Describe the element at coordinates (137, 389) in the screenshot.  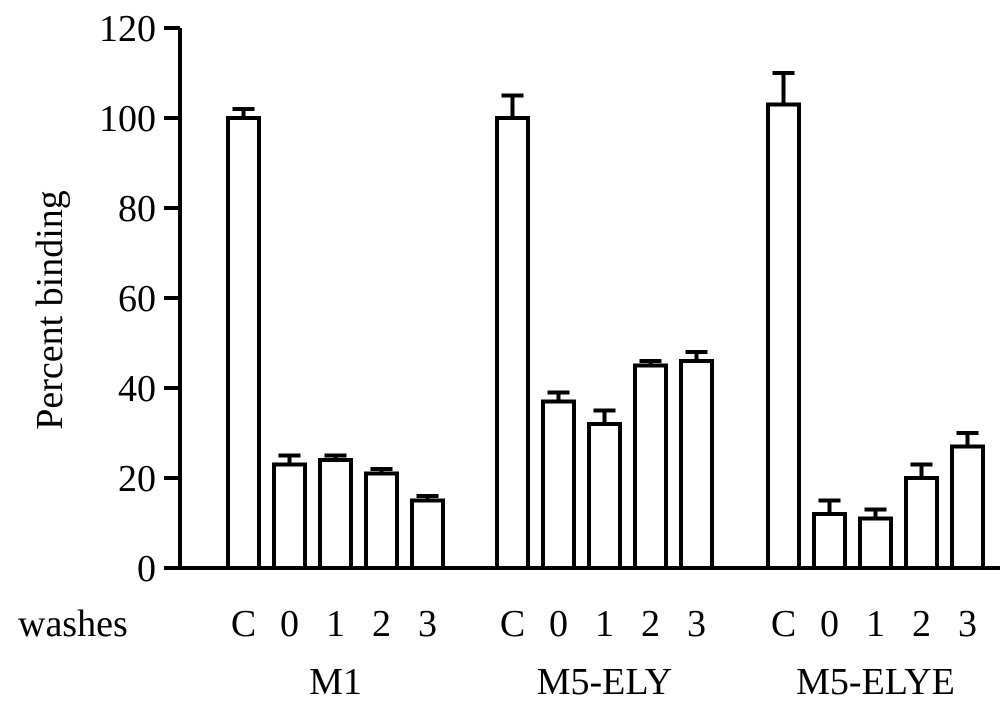
I see `y-tick-label: 40` at that location.